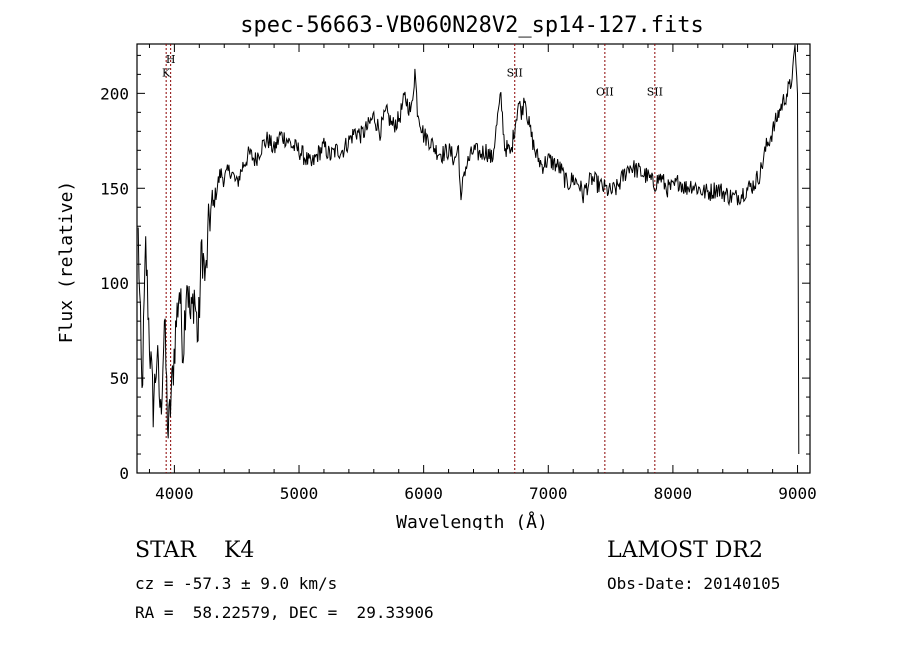 This screenshot has width=900, height=649. What do you see at coordinates (114, 283) in the screenshot?
I see `y-tick-label: 100` at bounding box center [114, 283].